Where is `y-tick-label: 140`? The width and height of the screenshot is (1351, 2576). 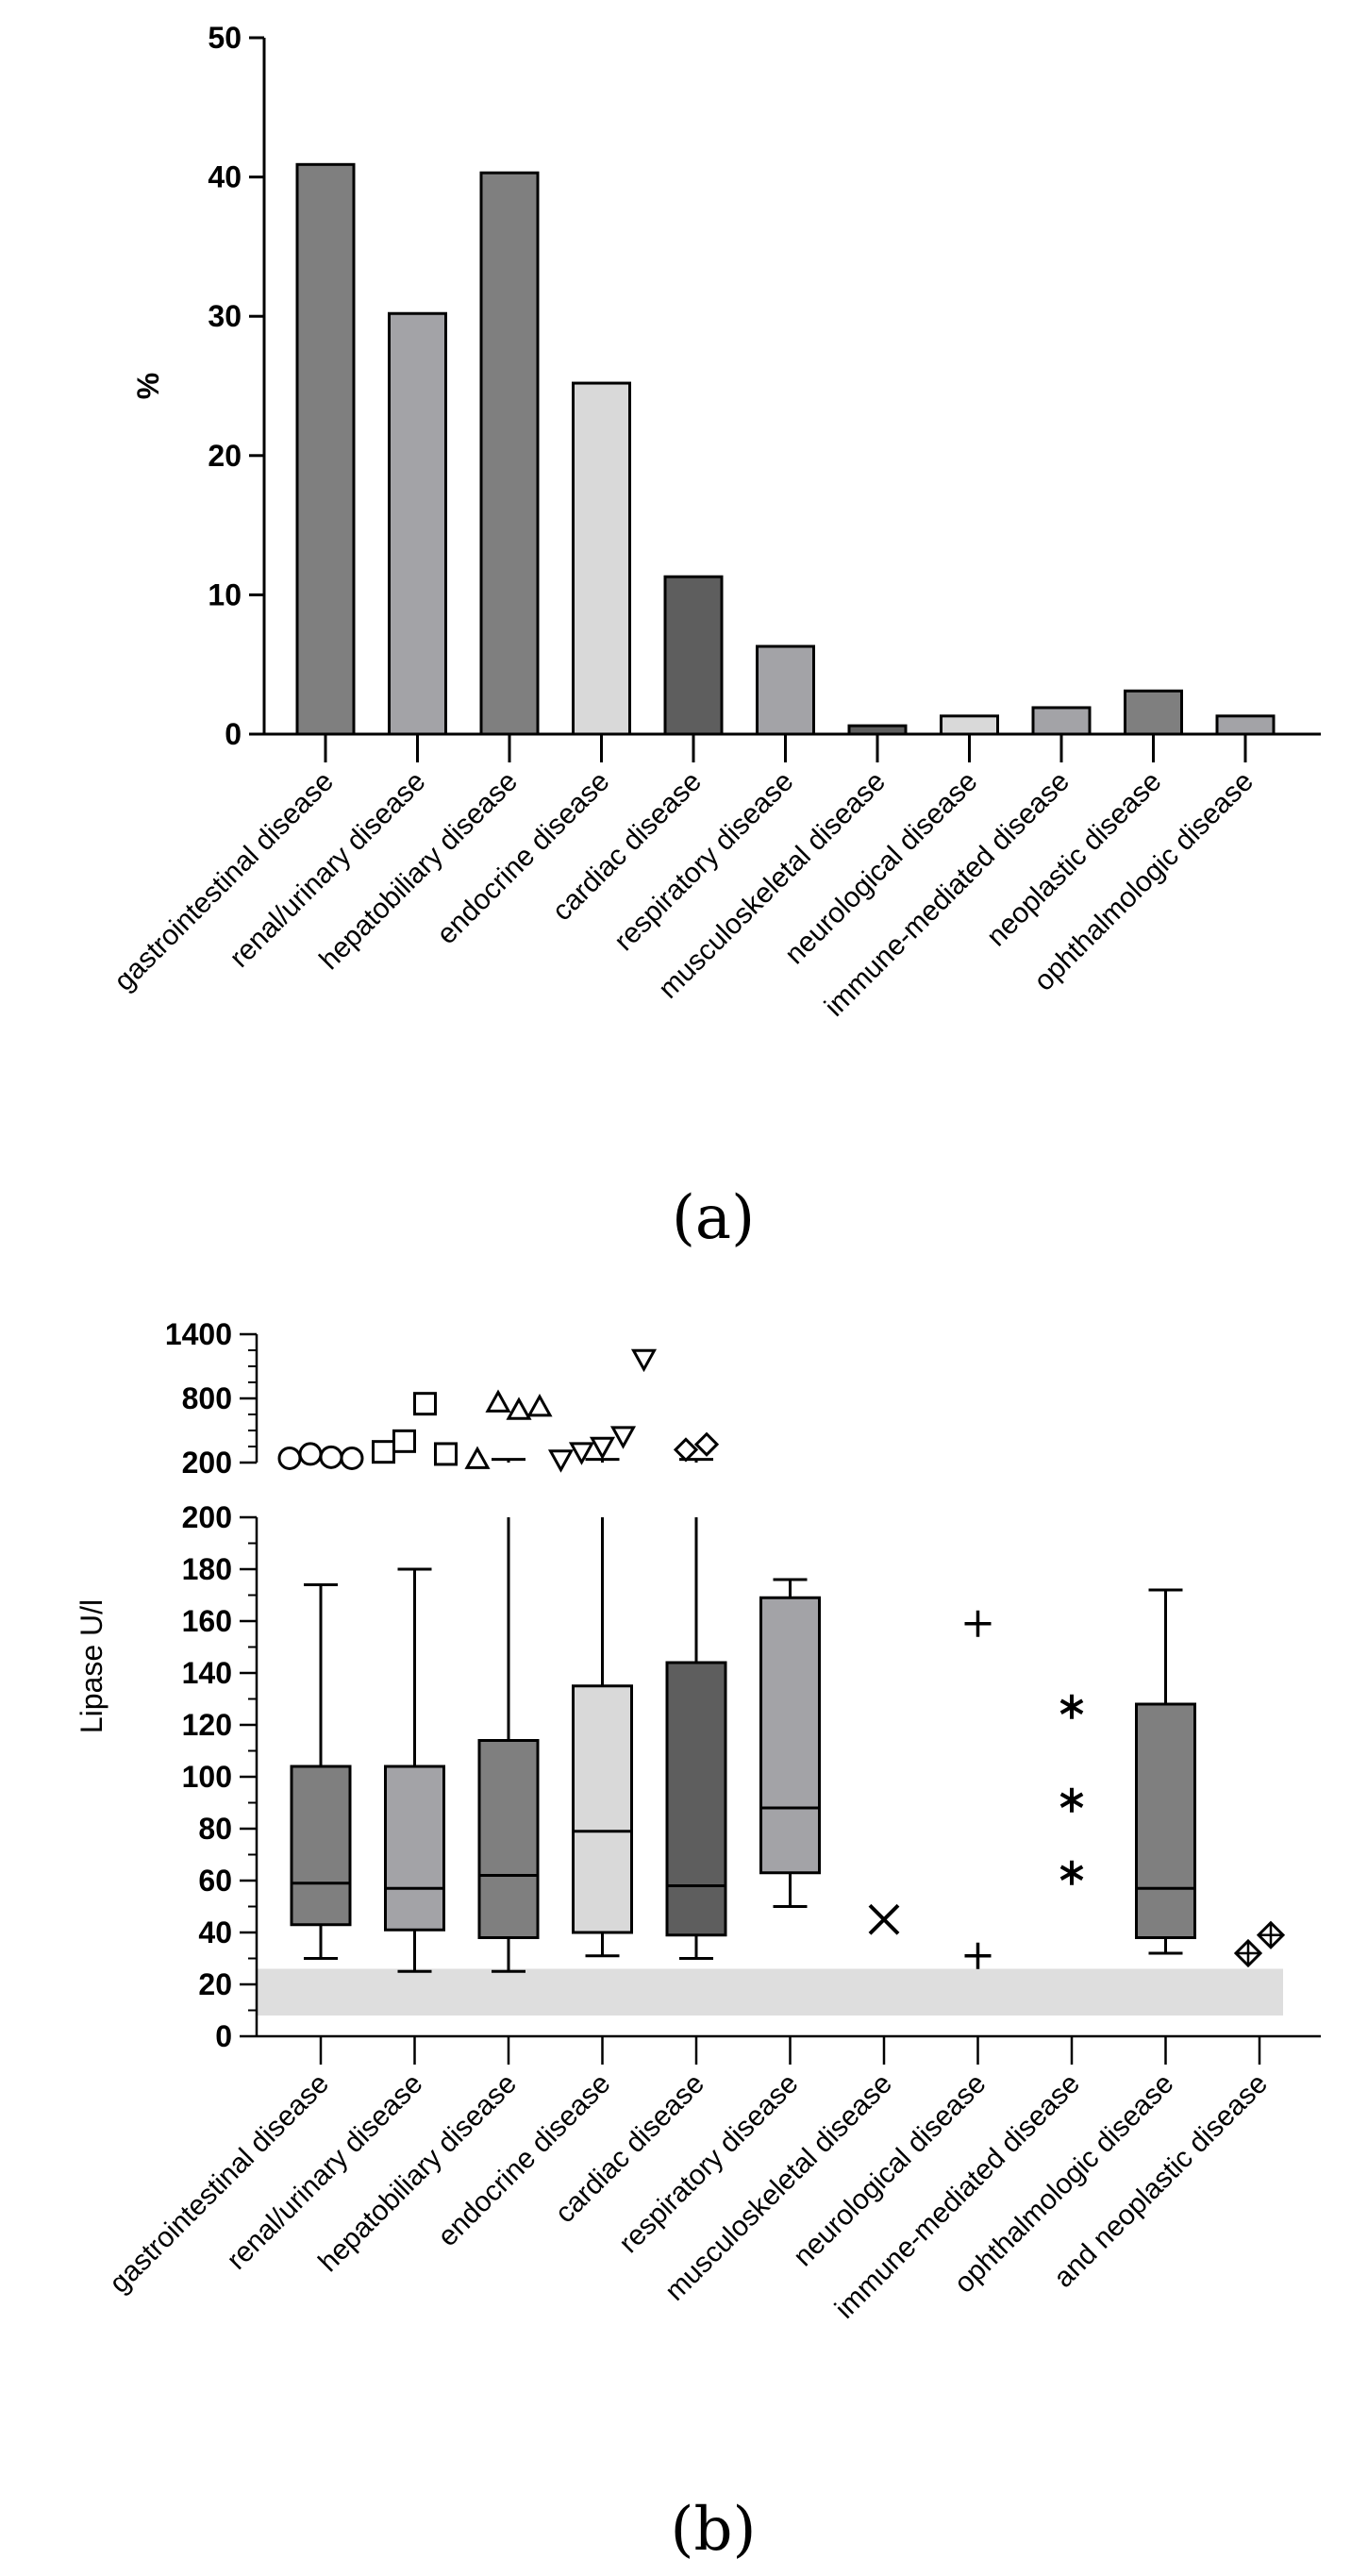 y-tick-label: 140 is located at coordinates (207, 1673).